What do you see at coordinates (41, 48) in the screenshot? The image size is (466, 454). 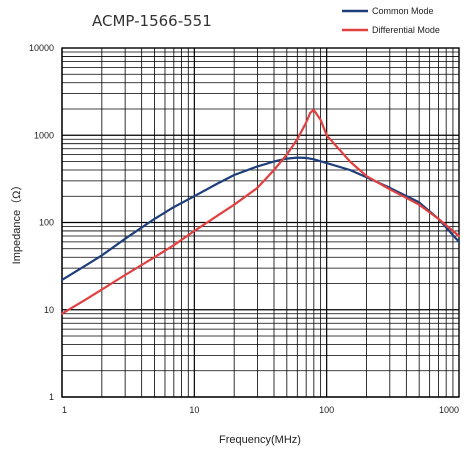 I see `y-tick-label: 10000` at bounding box center [41, 48].